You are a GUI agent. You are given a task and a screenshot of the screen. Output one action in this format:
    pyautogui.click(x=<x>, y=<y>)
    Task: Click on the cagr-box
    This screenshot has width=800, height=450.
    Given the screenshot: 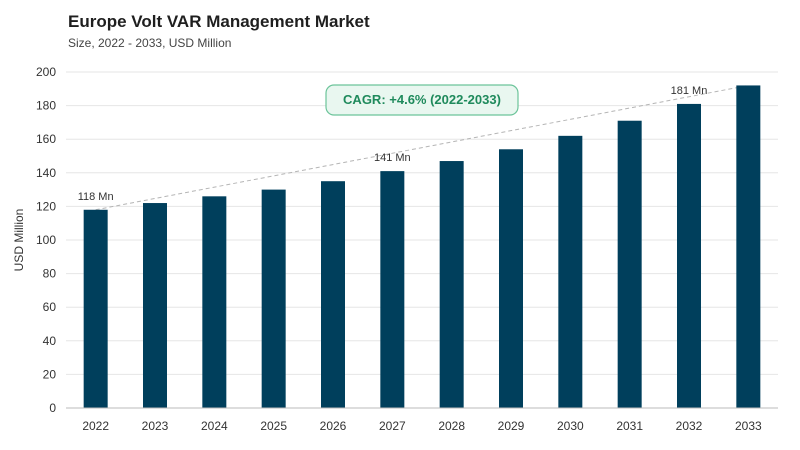 What is the action you would take?
    pyautogui.click(x=422, y=100)
    